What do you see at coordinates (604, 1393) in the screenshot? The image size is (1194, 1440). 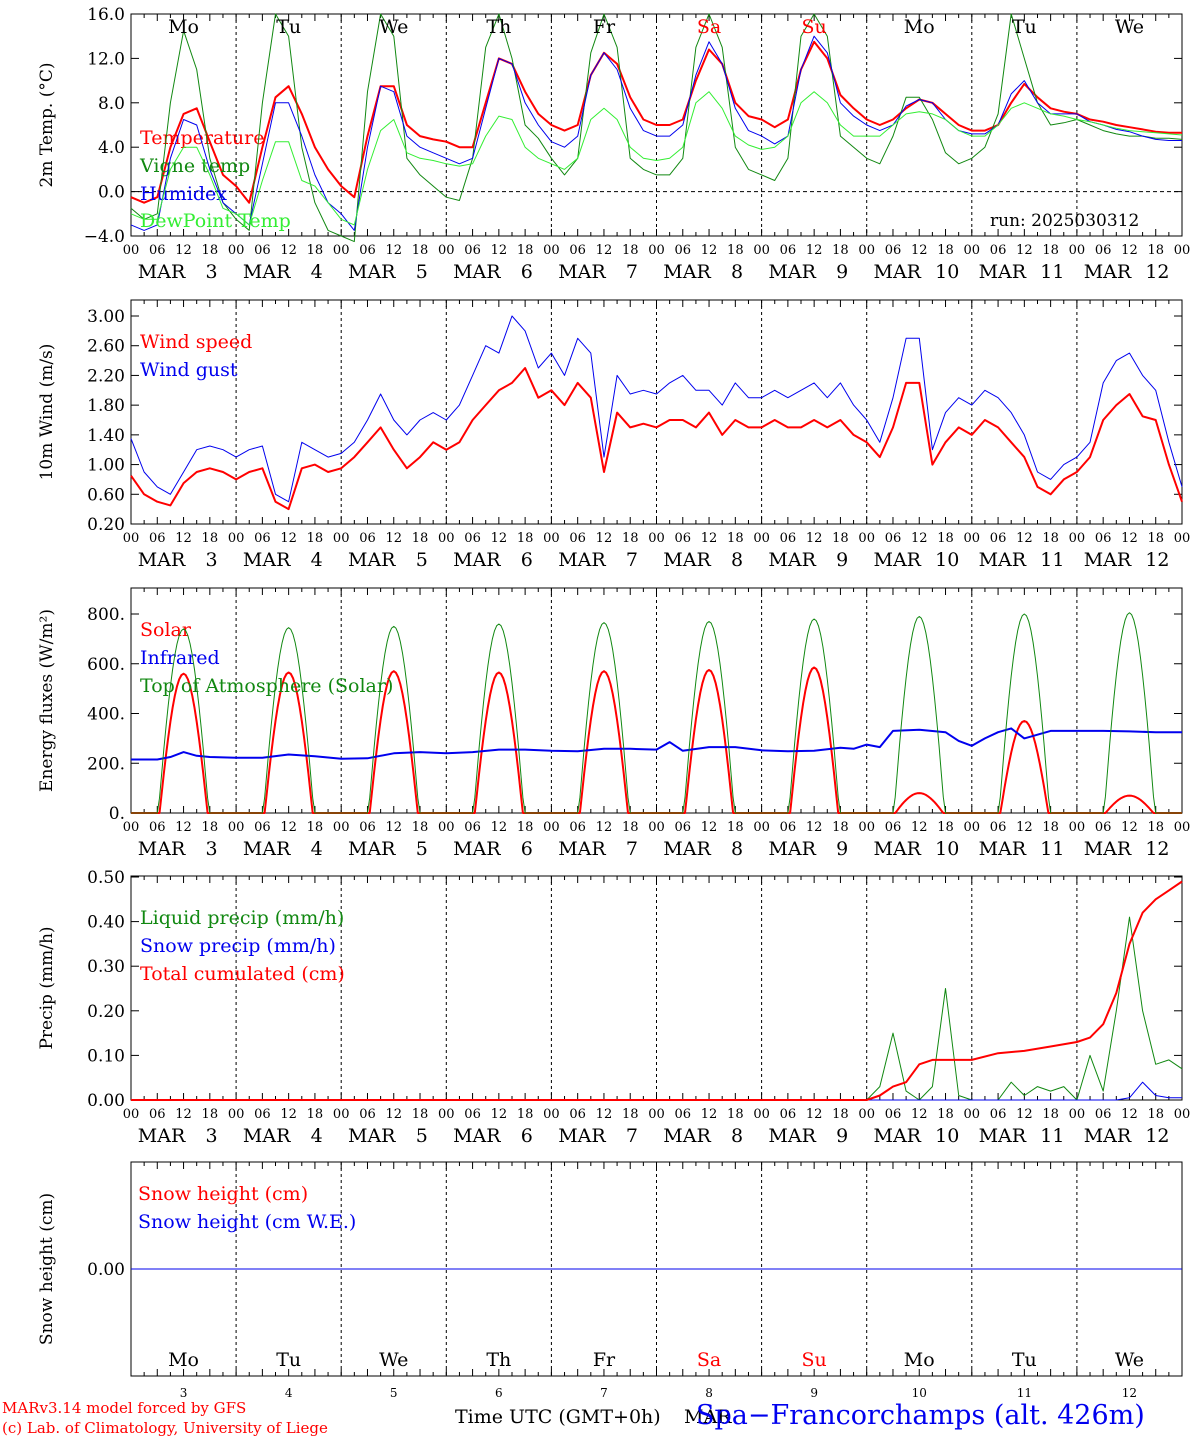 I see `snow-date-label: 7` at bounding box center [604, 1393].